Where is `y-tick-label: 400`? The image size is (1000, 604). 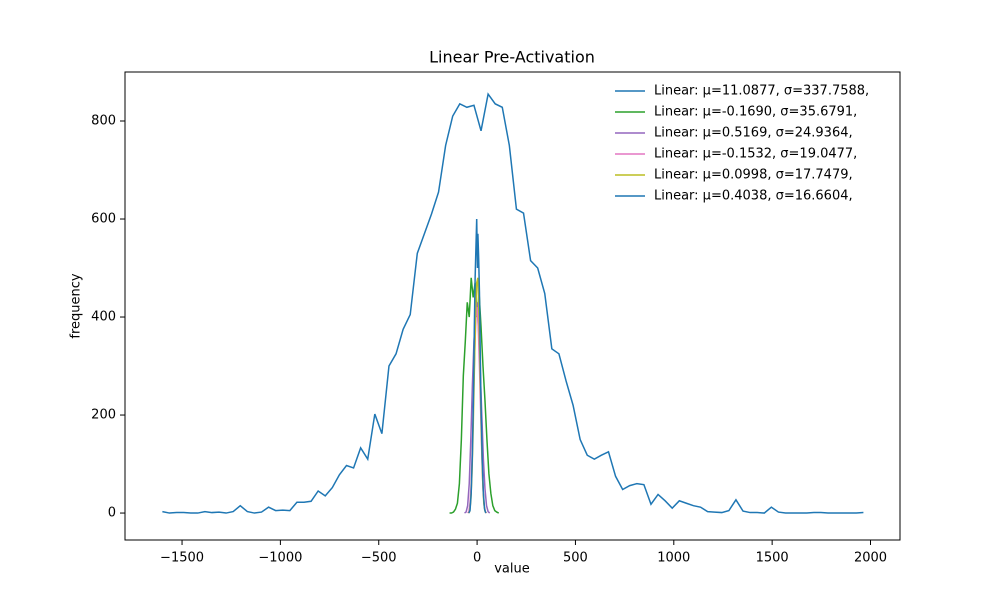 y-tick-label: 400 is located at coordinates (103, 317).